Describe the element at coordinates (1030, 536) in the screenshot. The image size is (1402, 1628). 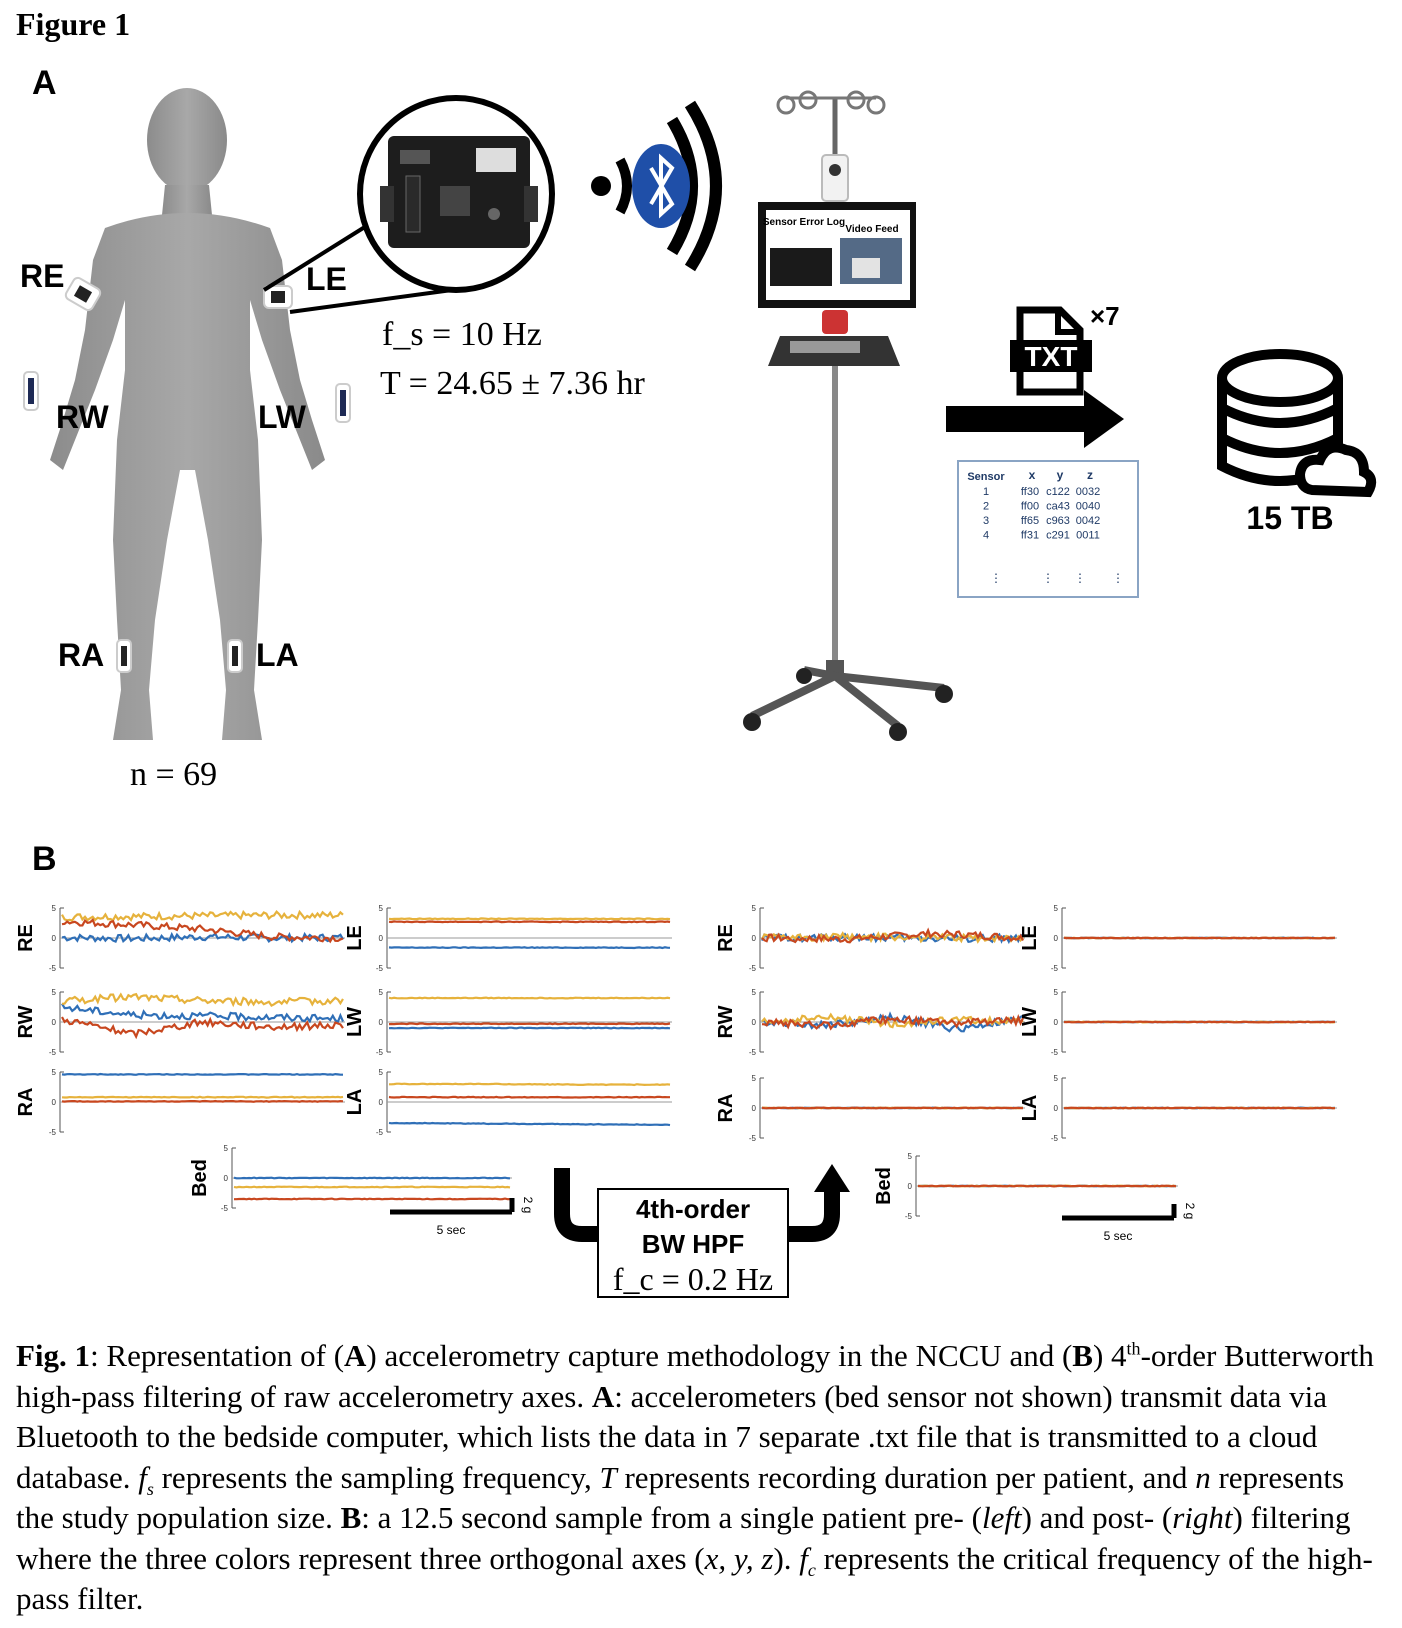
I see `table-cell: ff31` at that location.